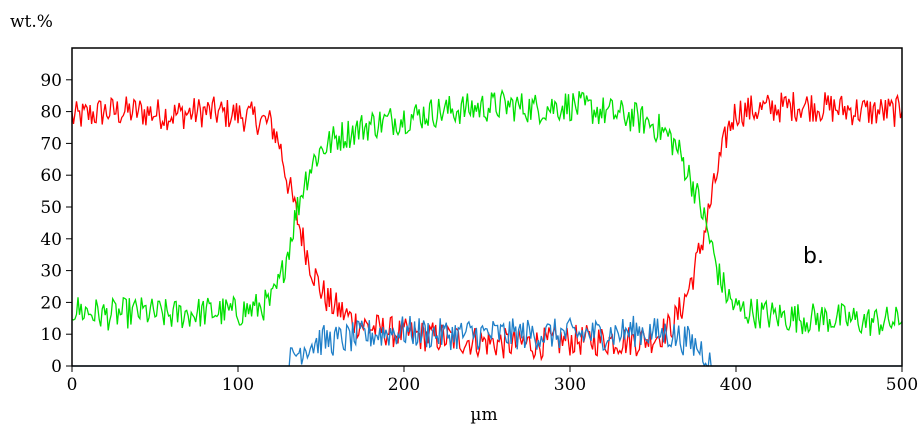 This screenshot has height=430, width=920. I want to click on y-tick-label-9: 90, so click(51, 81).